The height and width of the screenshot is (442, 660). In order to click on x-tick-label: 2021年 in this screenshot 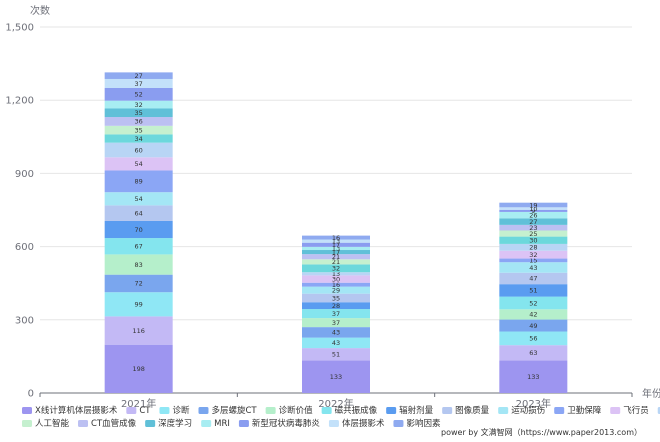, I will do `click(138, 403)`.